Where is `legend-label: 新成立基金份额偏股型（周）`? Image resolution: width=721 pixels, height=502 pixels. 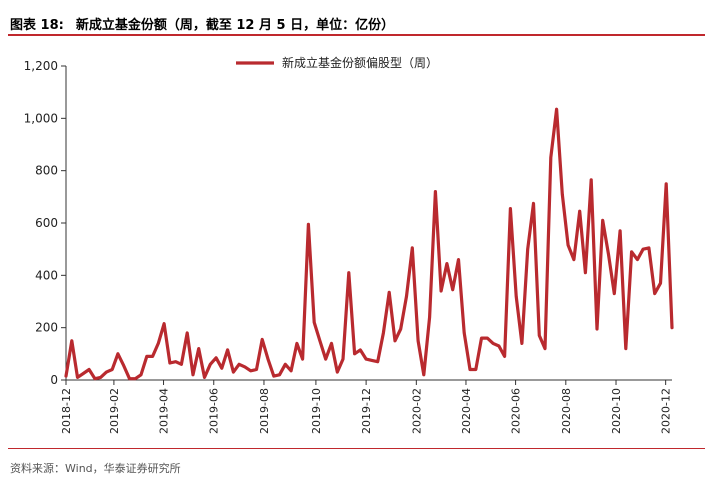 legend-label: 新成立基金份额偏股型（周） is located at coordinates (360, 62).